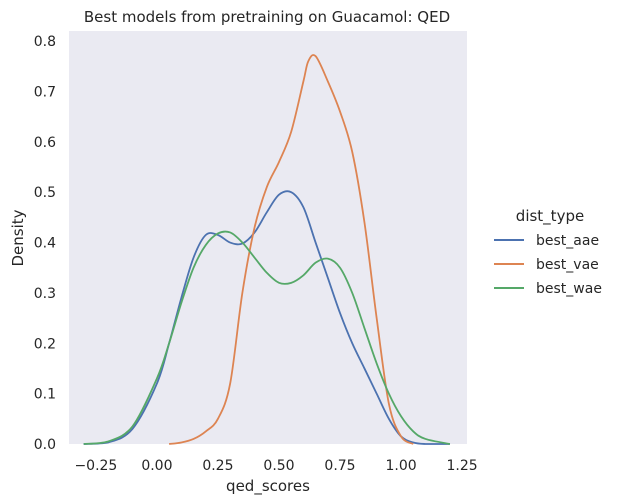 Image resolution: width=621 pixels, height=504 pixels. Describe the element at coordinates (567, 265) in the screenshot. I see `legend-label: best_vae` at that location.